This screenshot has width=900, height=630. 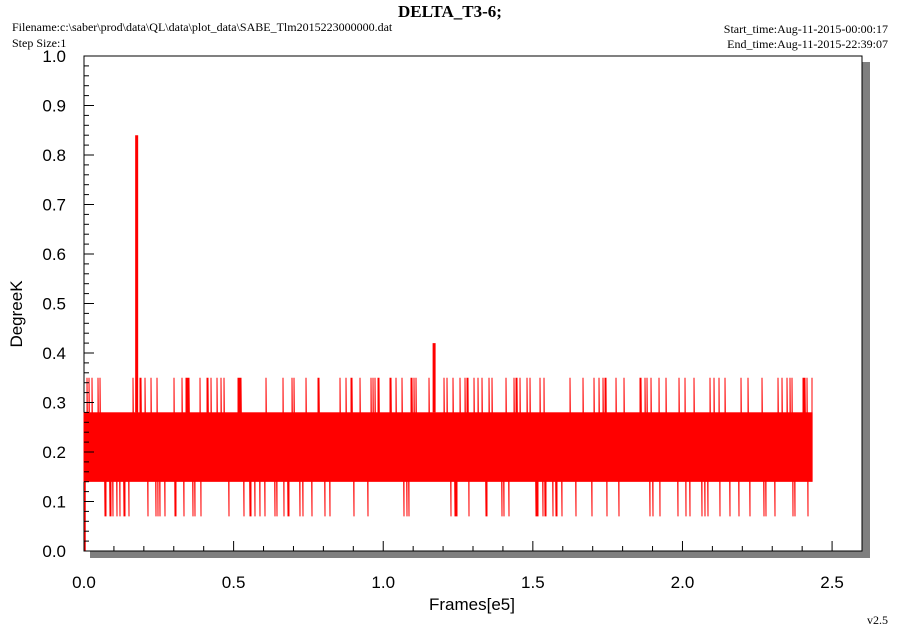 What do you see at coordinates (234, 582) in the screenshot?
I see `x-tick-label: 0.5` at bounding box center [234, 582].